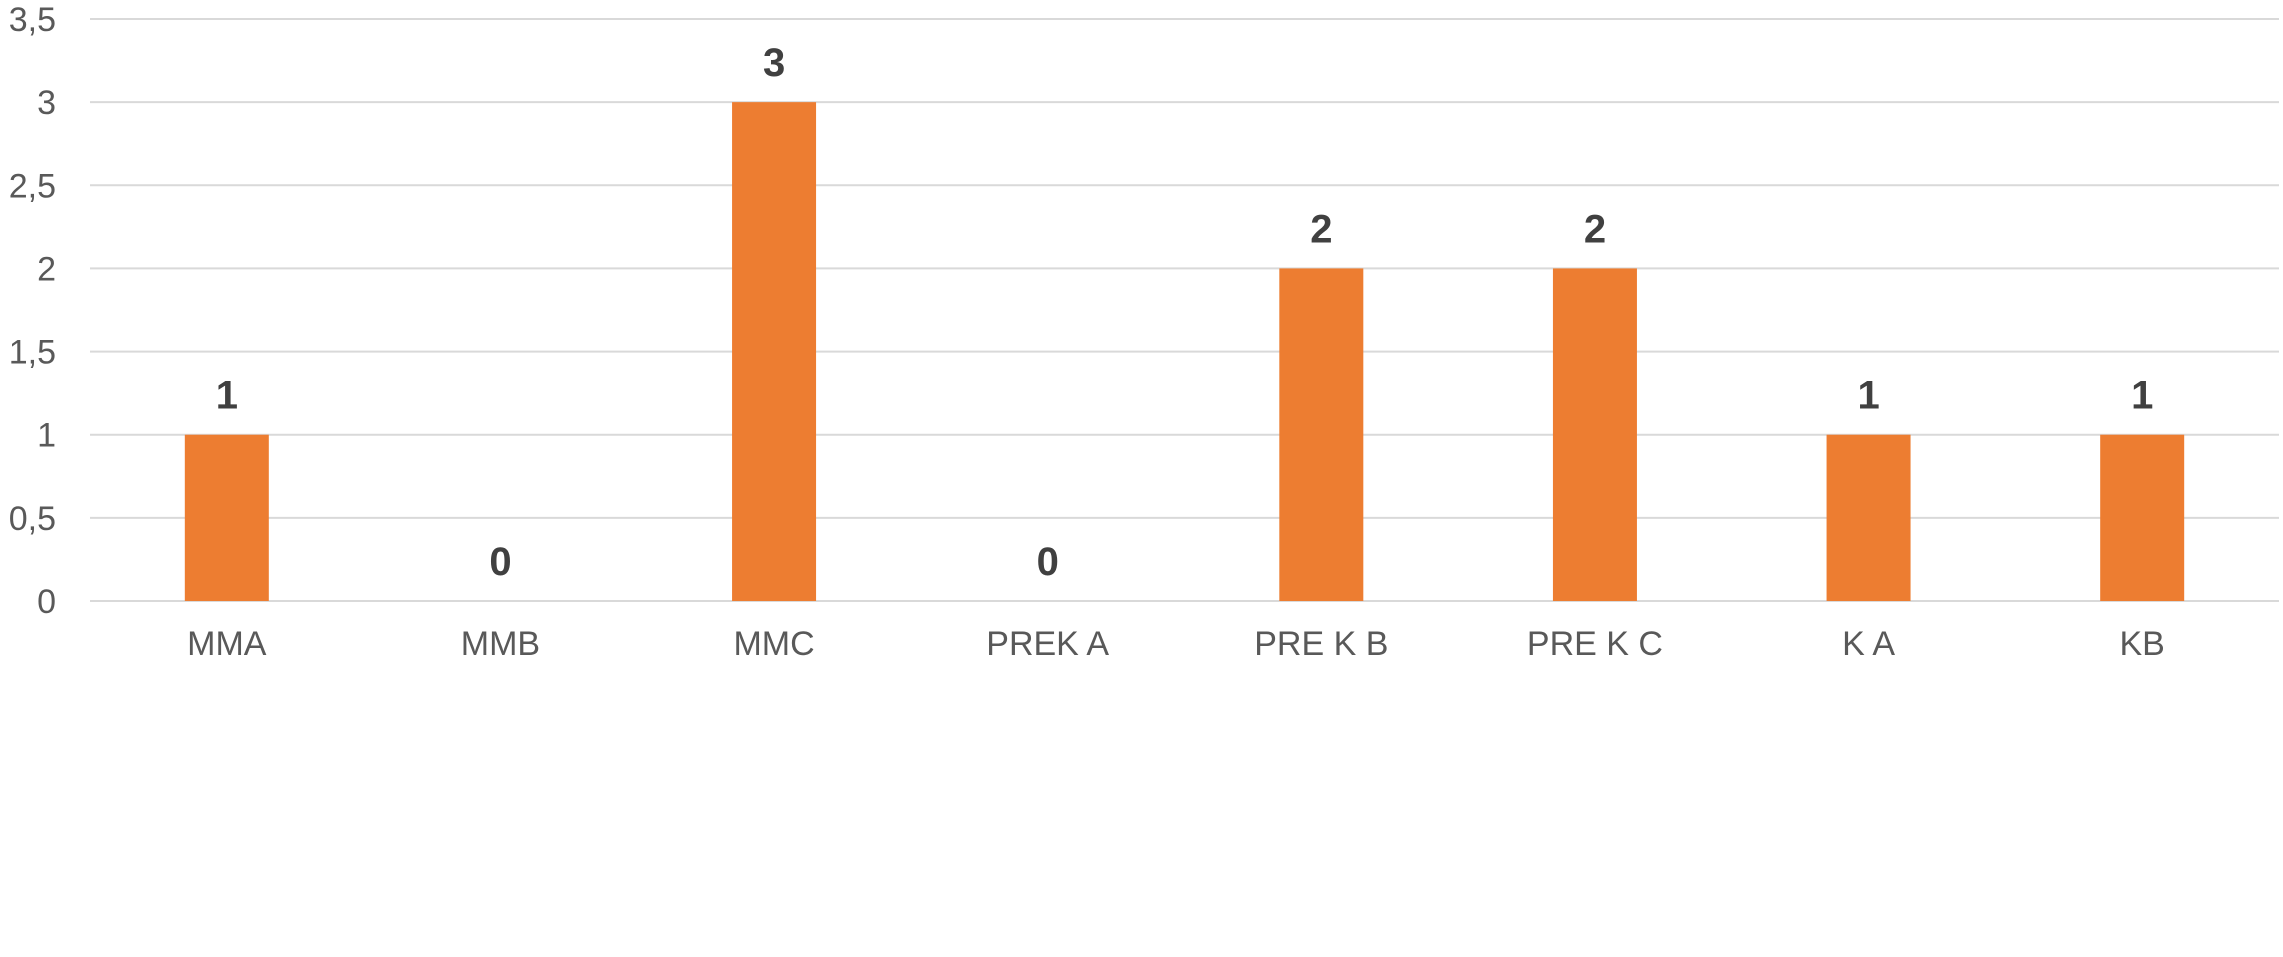 This screenshot has width=2283, height=957. I want to click on y-tick-label: 3,5, so click(32, 20).